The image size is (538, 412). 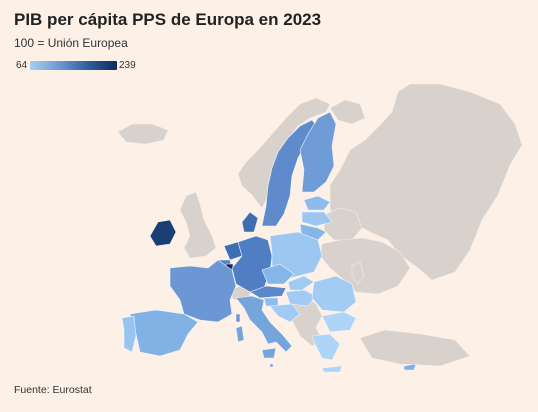 What do you see at coordinates (334, 294) in the screenshot?
I see `romania` at bounding box center [334, 294].